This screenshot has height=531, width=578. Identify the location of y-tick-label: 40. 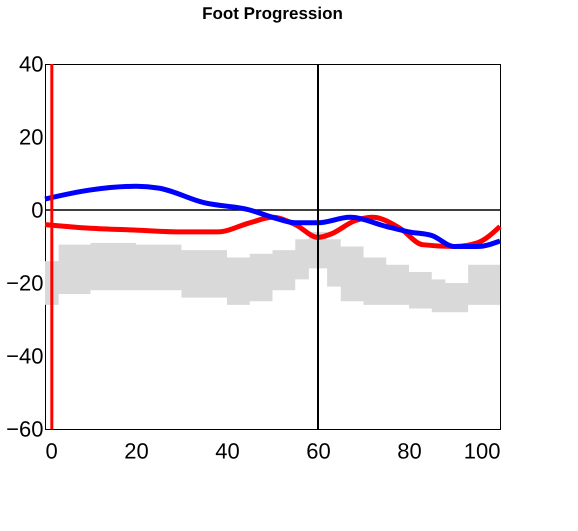
(31, 64).